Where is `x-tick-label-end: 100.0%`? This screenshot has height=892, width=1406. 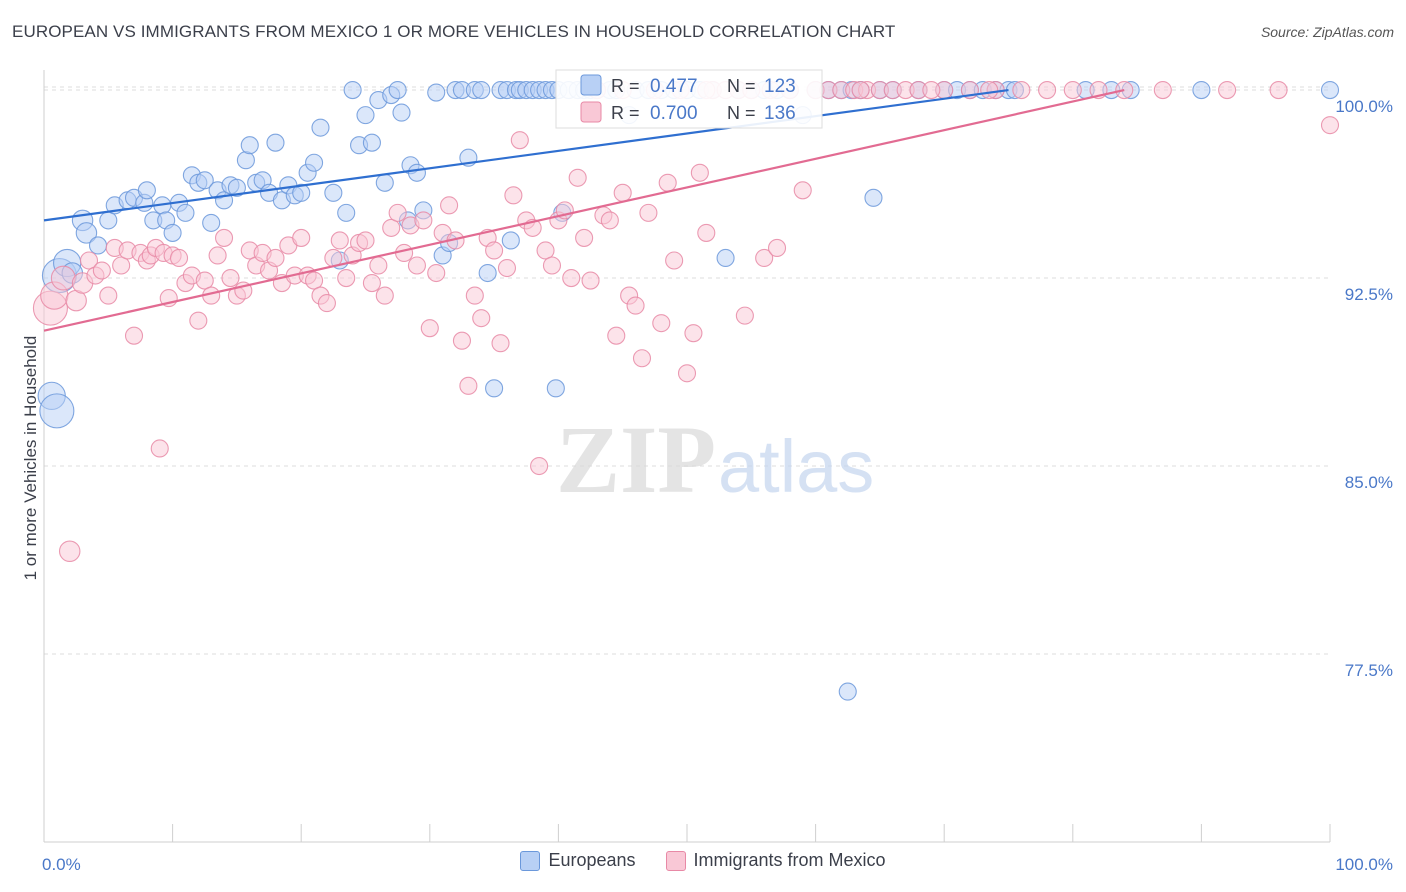
x-tick-label-end: 100.0% is located at coordinates (1364, 864).